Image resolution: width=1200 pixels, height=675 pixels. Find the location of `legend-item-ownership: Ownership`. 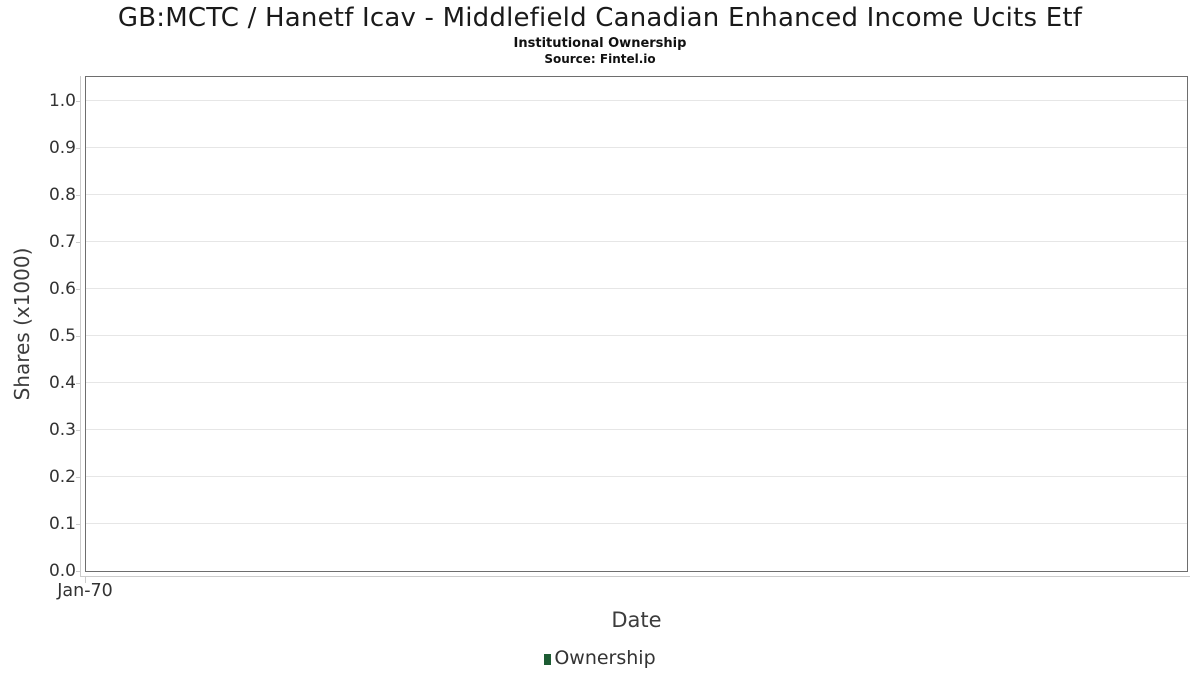

legend-item-ownership: Ownership is located at coordinates (600, 658).